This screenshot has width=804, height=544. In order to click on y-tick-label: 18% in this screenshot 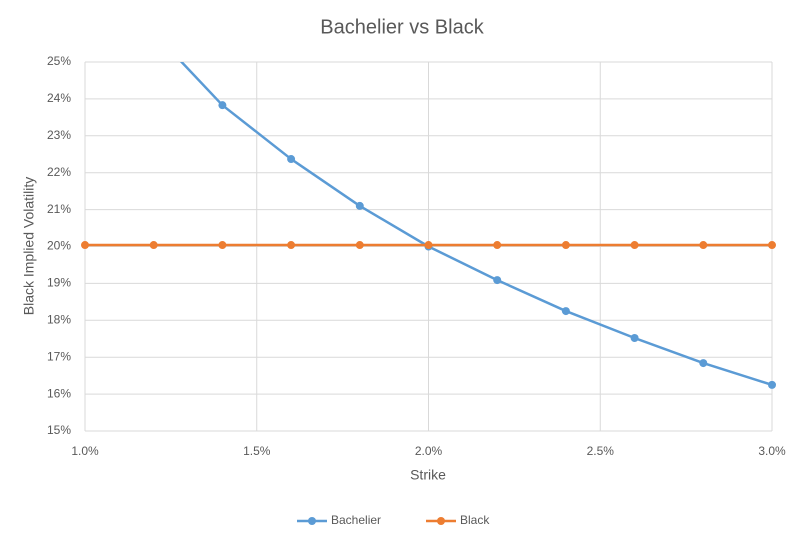, I will do `click(59, 319)`.